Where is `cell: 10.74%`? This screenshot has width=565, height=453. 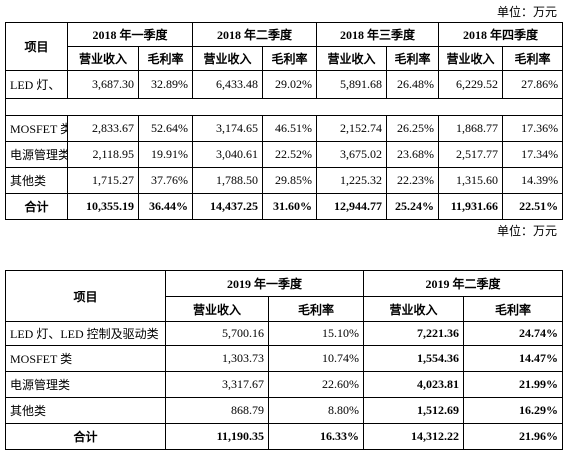
cell: 10.74% is located at coordinates (316, 358).